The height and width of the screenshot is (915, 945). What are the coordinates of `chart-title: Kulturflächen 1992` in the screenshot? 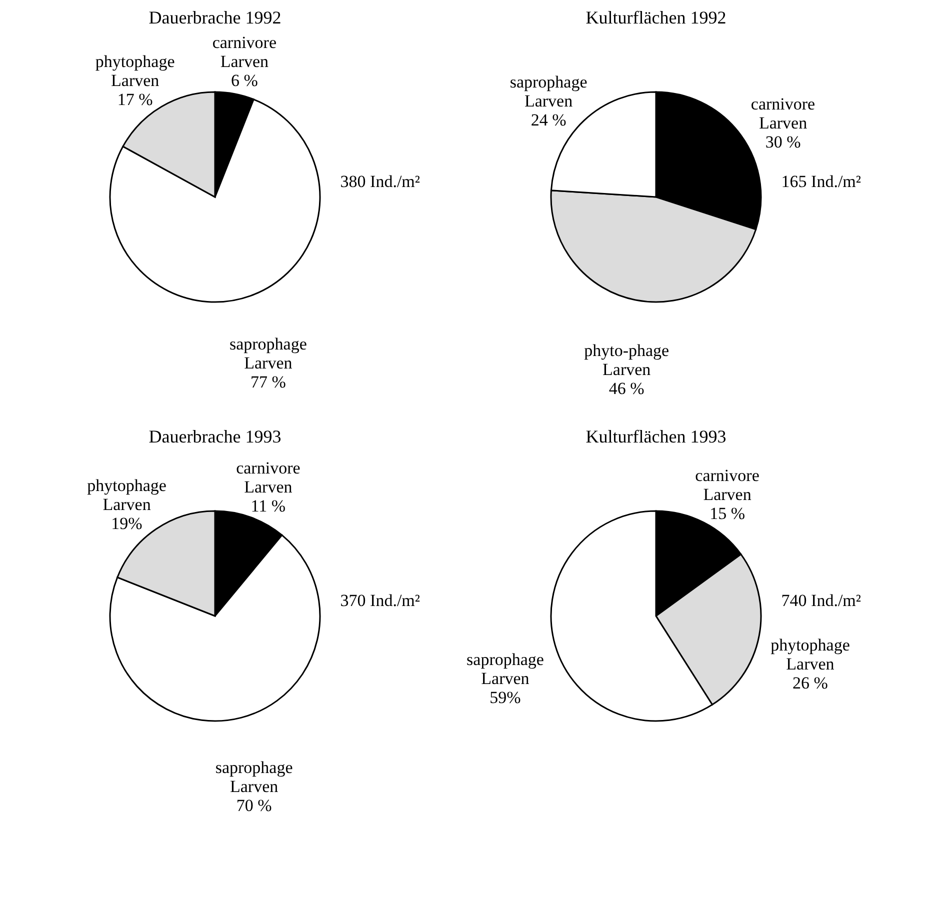 It's located at (656, 18).